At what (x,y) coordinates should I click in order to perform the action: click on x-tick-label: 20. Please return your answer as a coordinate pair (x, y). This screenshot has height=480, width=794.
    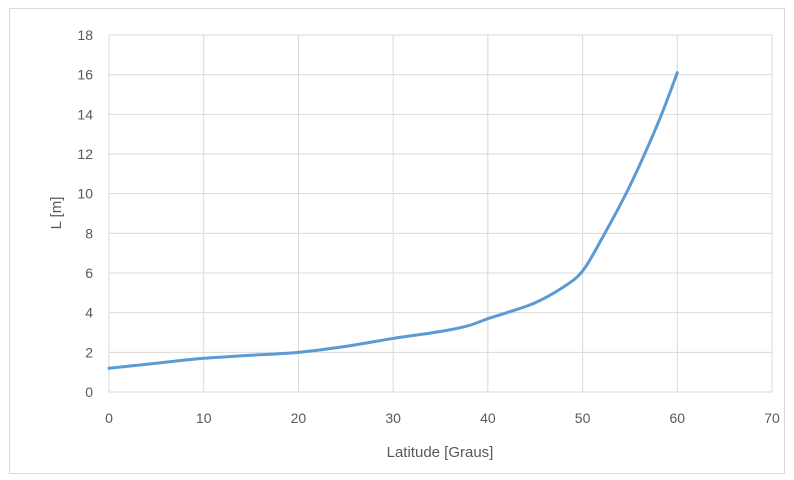
    Looking at the image, I should click on (299, 418).